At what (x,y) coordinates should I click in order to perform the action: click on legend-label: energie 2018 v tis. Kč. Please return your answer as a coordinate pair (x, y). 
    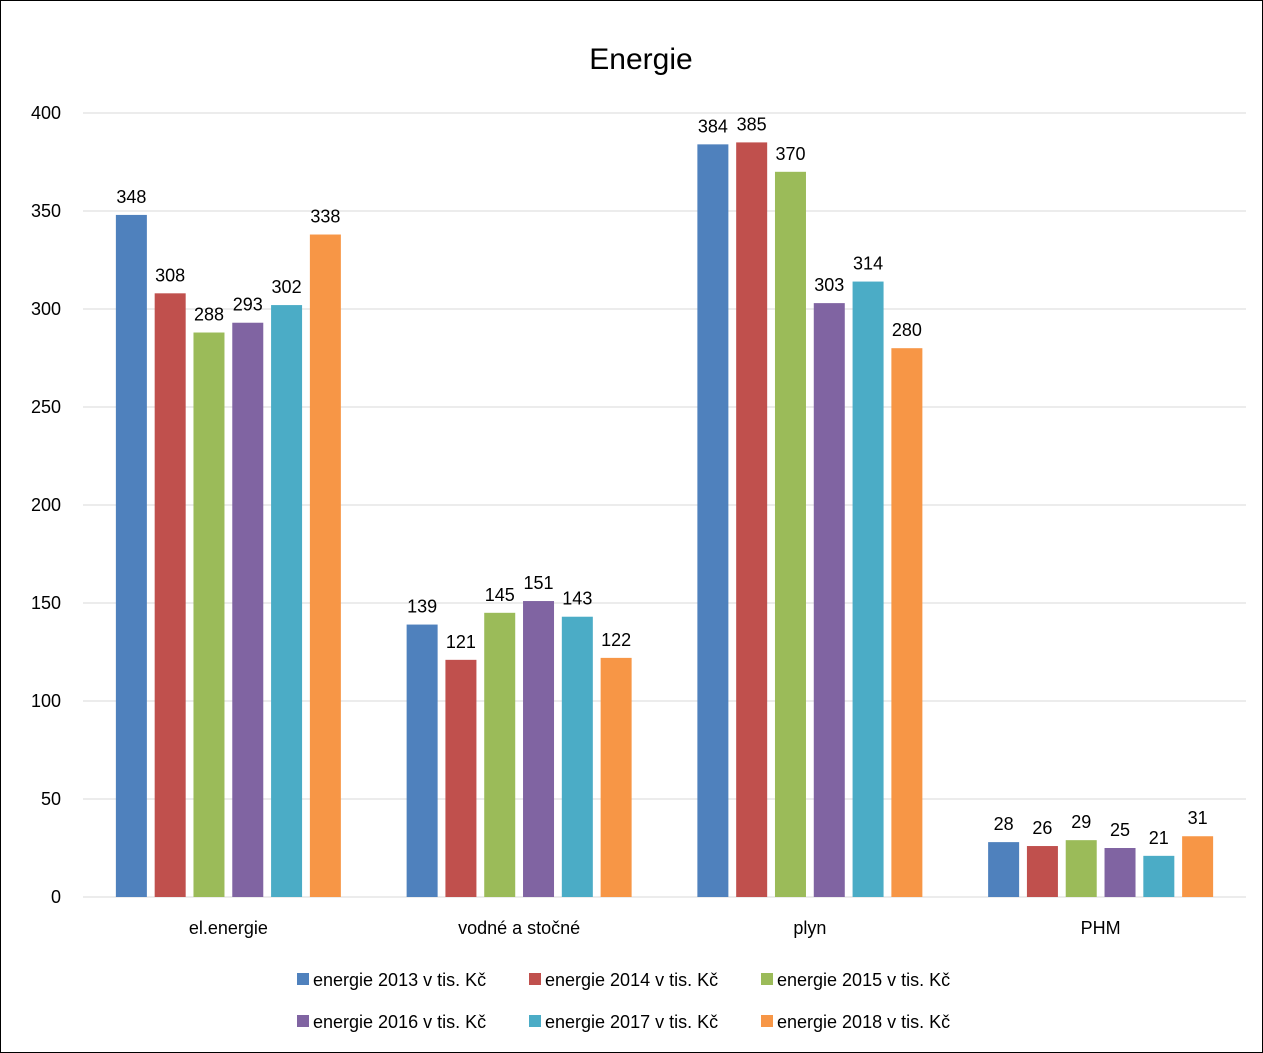
    Looking at the image, I should click on (863, 1022).